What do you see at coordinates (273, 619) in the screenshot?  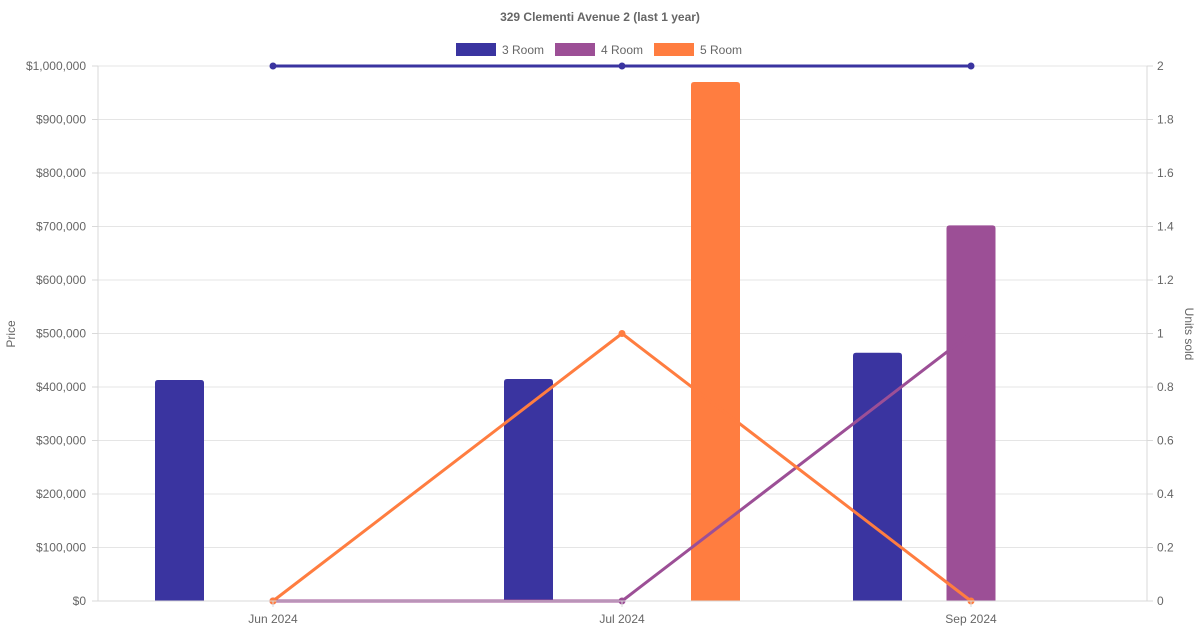 I see `x-tick-label: Jun 2024` at bounding box center [273, 619].